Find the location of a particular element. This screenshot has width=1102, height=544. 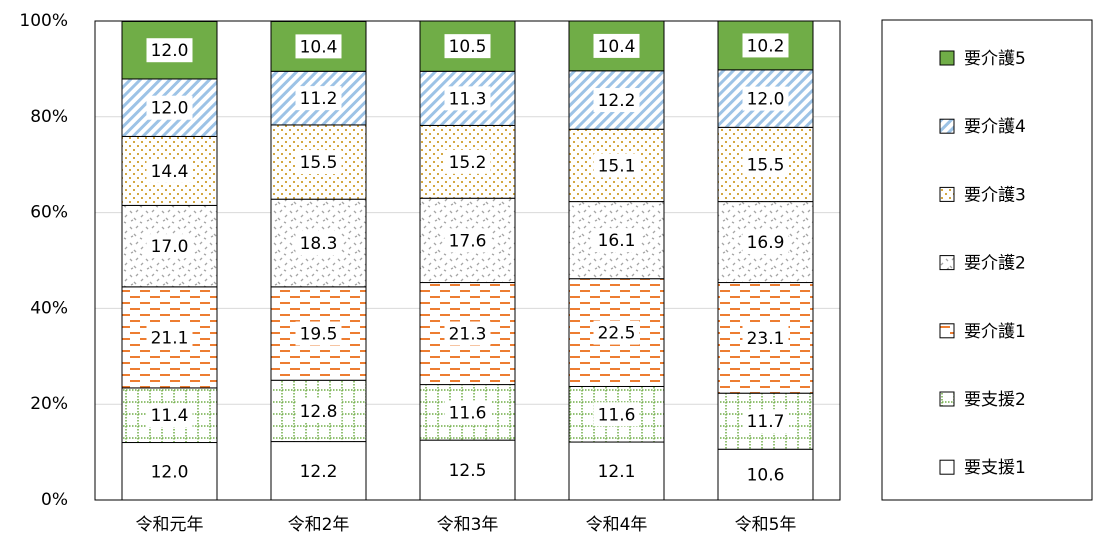

data-label: 11.2 is located at coordinates (319, 99).